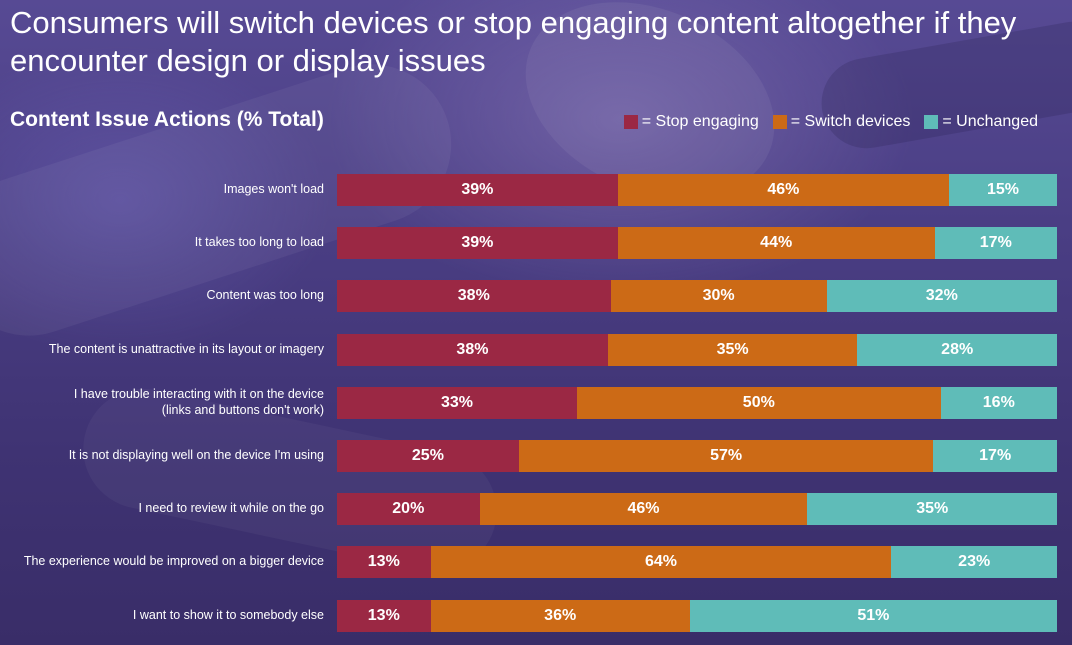  What do you see at coordinates (231, 508) in the screenshot?
I see `category-label: I need to review it while on the go` at bounding box center [231, 508].